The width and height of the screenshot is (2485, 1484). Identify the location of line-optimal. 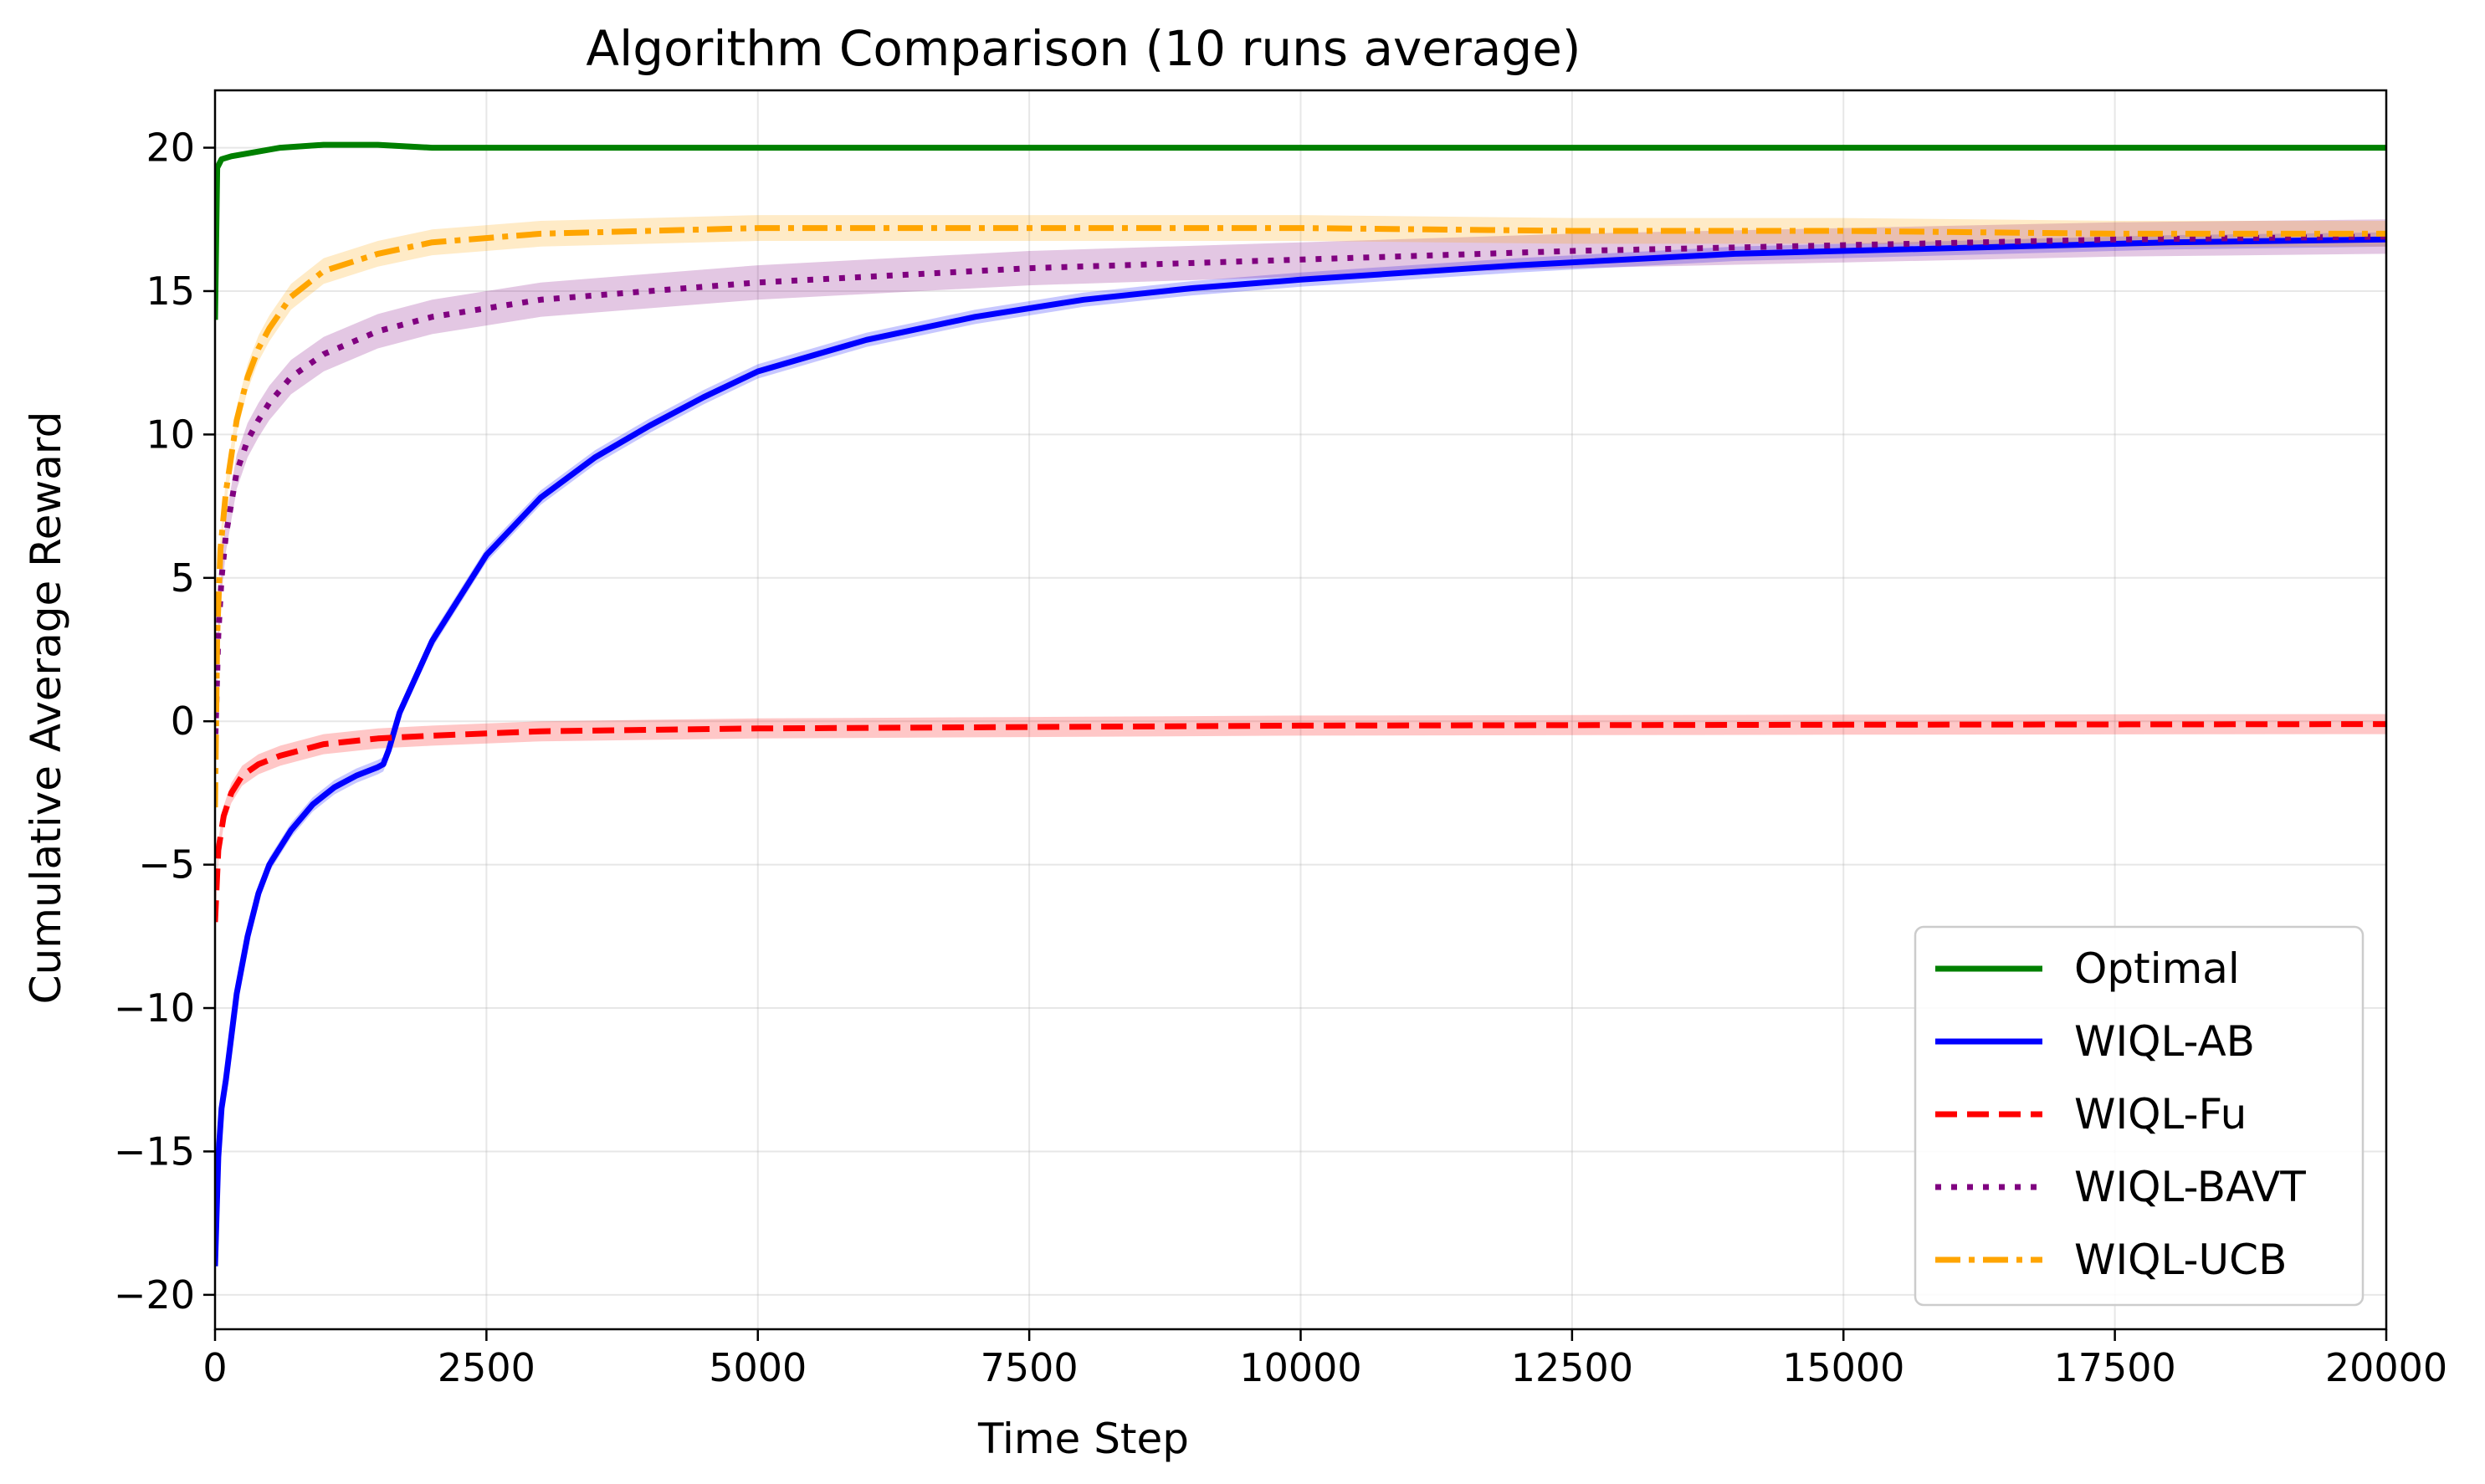
(1301, 230).